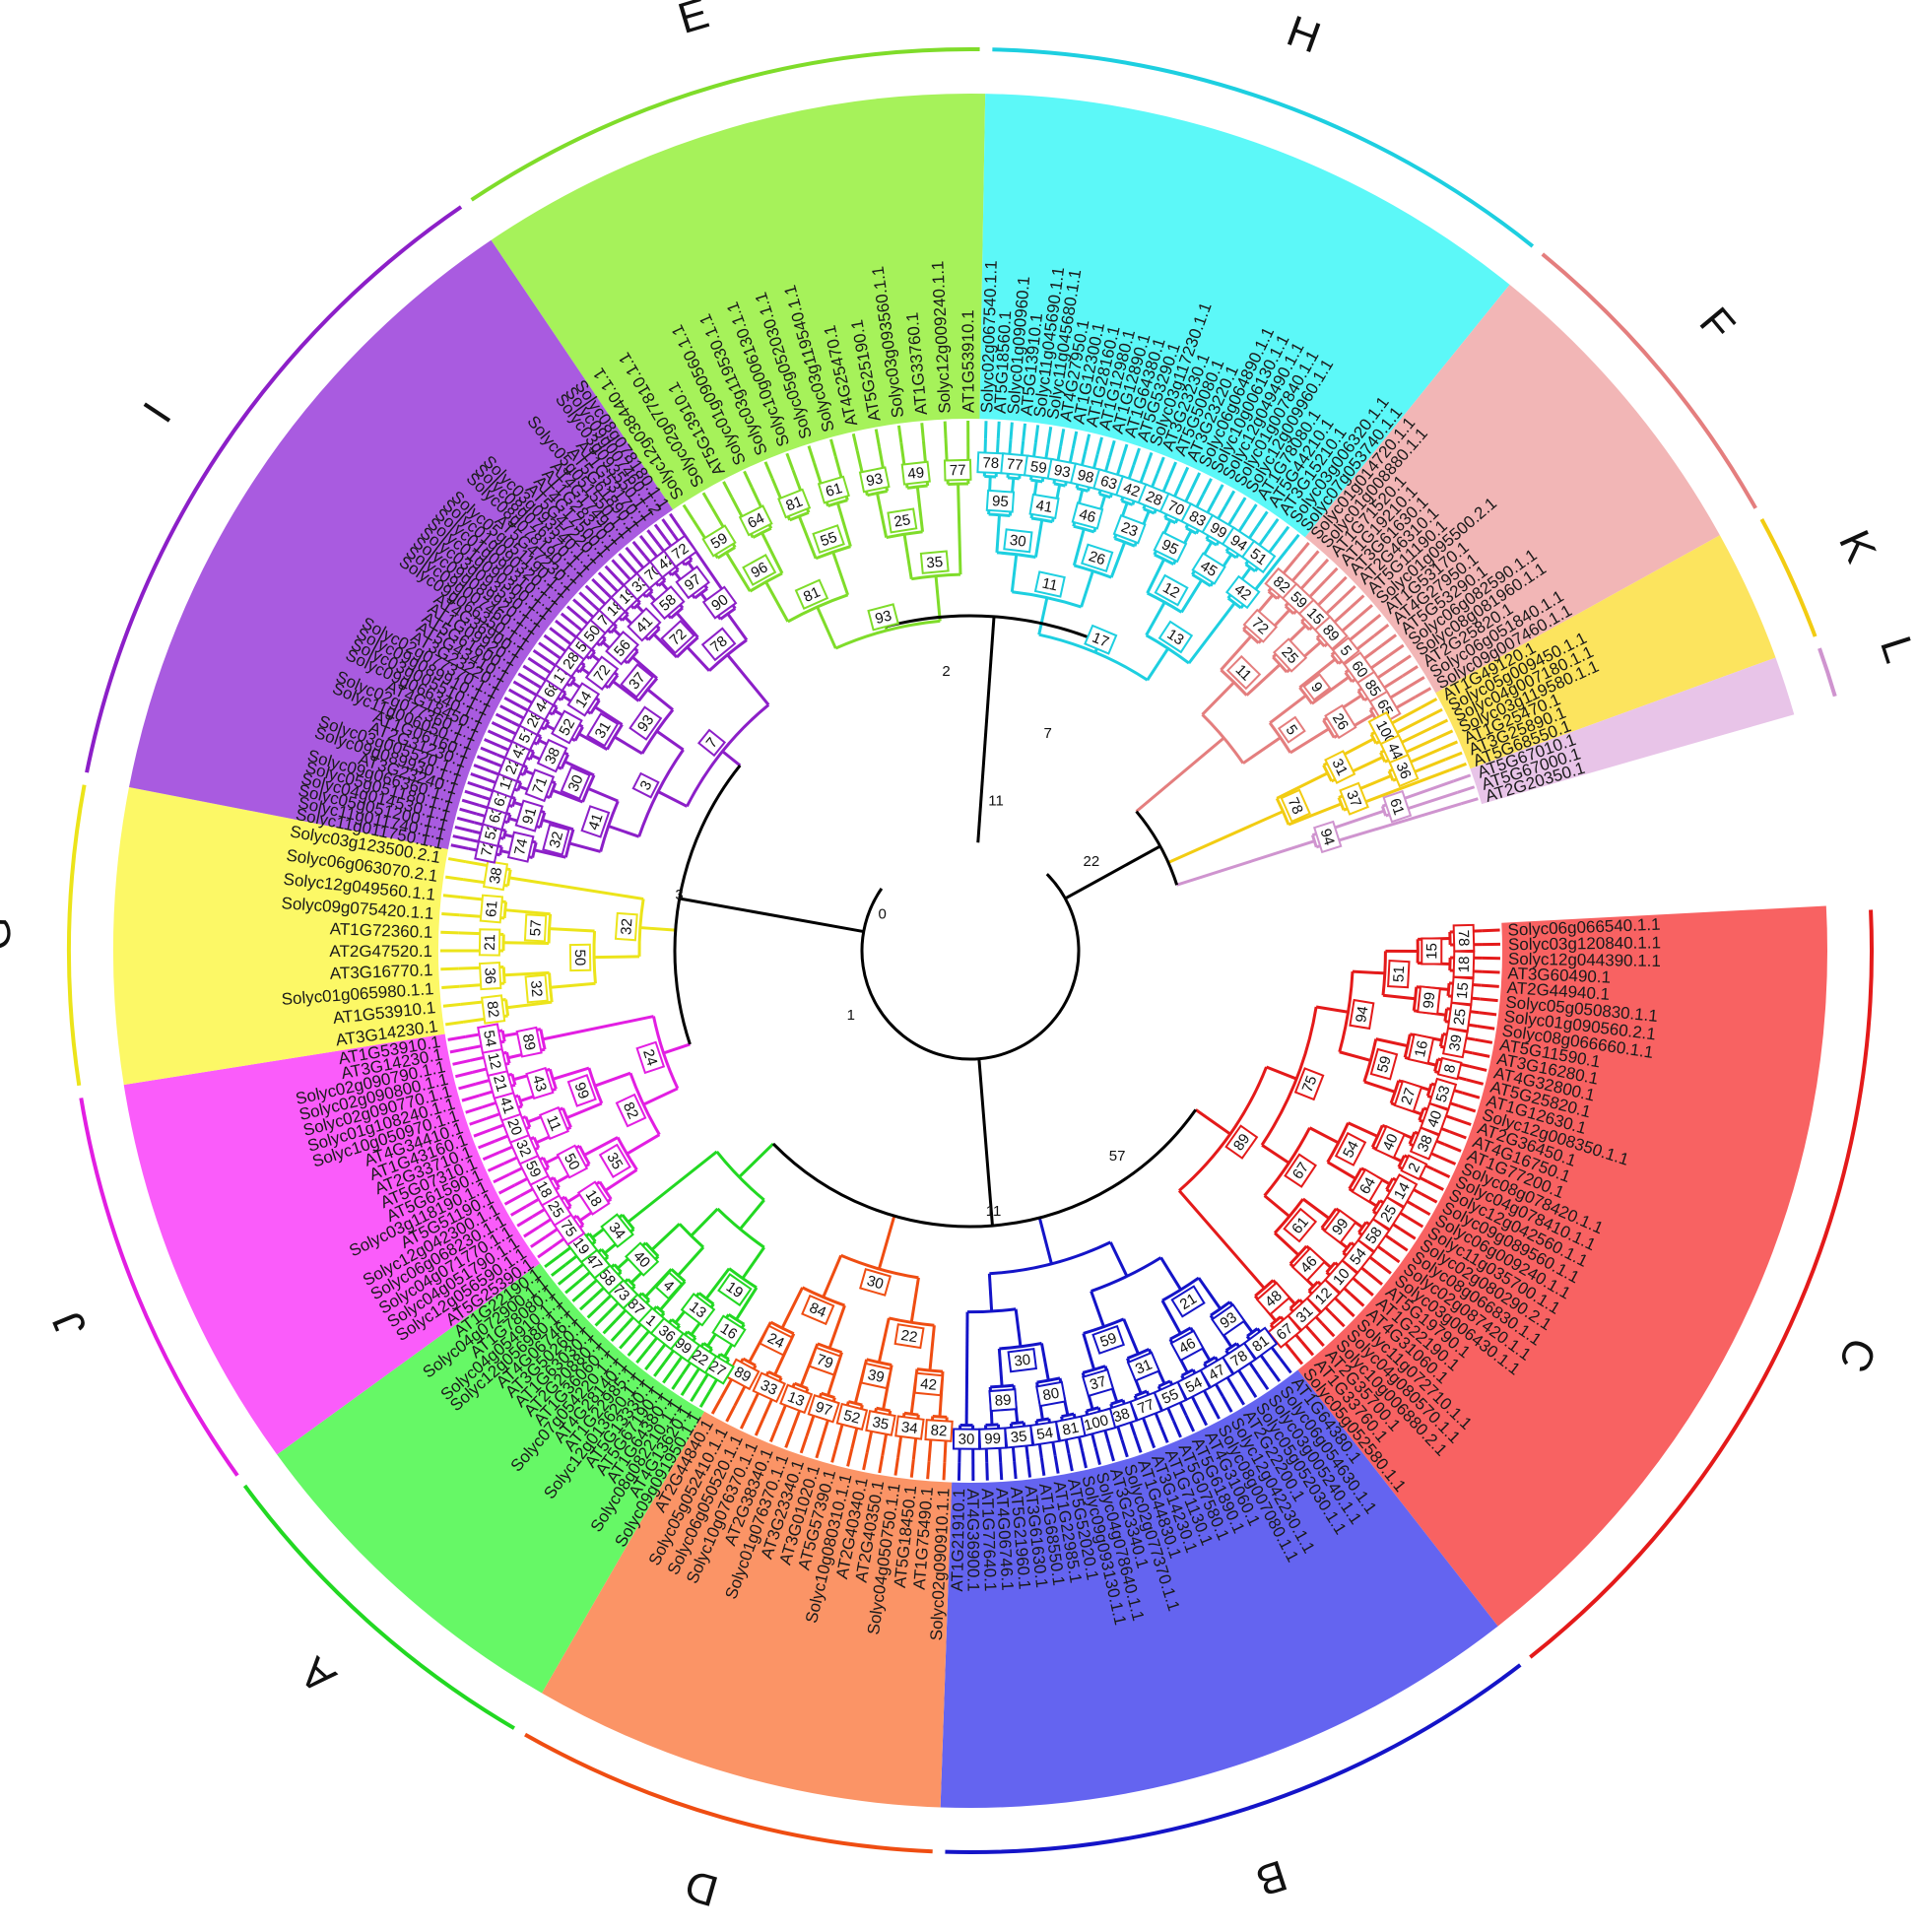 Image resolution: width=1917 pixels, height=1932 pixels. Describe the element at coordinates (1015, 465) in the screenshot. I see `bootstrap-value: 77` at that location.